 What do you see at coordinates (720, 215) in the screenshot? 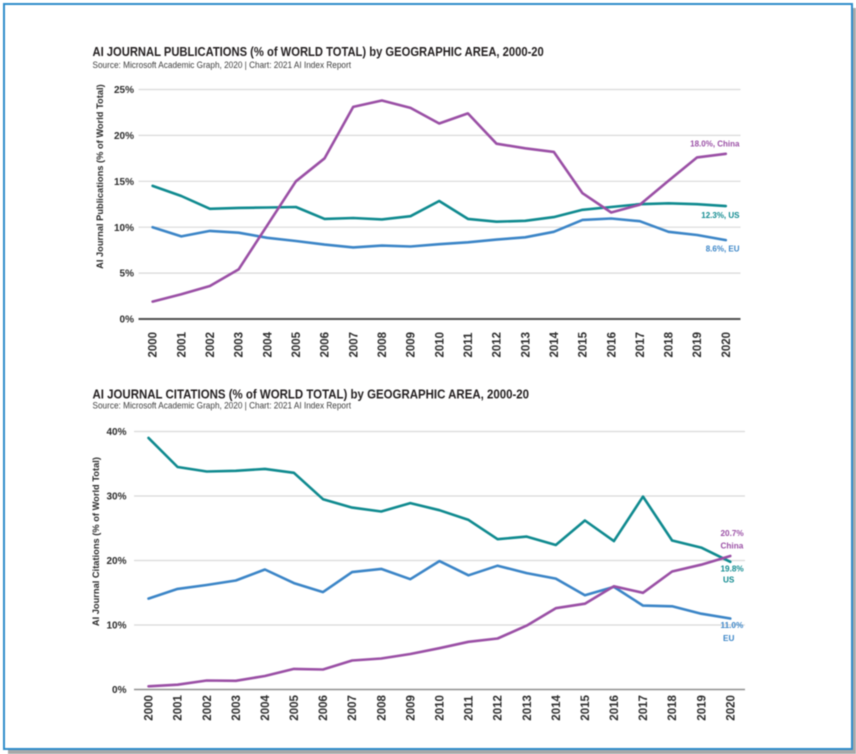
I see `svg-text: 12.3%, US` at bounding box center [720, 215].